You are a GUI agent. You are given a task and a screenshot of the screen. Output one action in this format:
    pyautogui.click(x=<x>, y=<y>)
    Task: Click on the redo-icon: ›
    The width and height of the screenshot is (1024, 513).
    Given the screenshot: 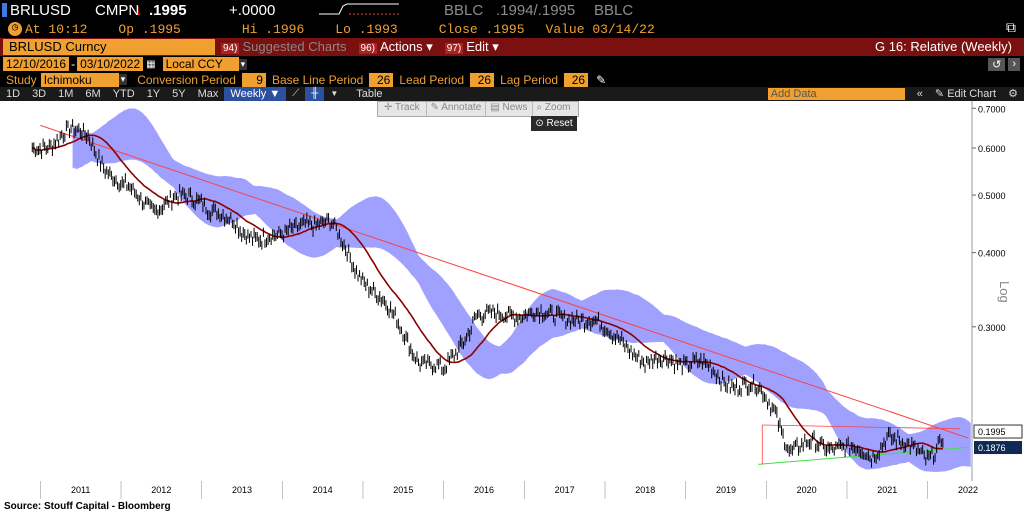 What is the action you would take?
    pyautogui.click(x=1014, y=64)
    